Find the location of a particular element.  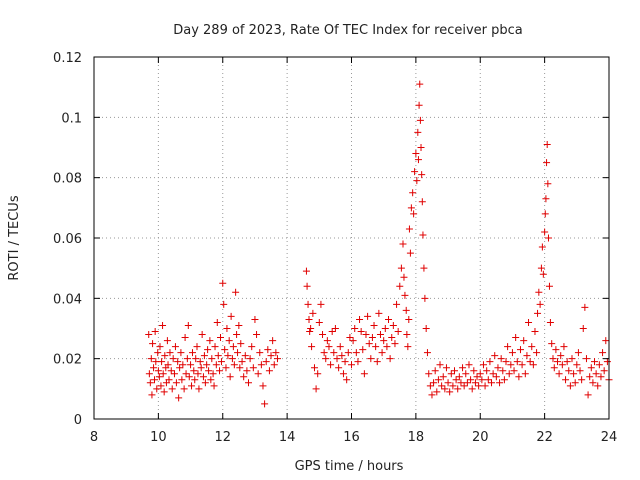

x-tick-label: 10 is located at coordinates (158, 437).